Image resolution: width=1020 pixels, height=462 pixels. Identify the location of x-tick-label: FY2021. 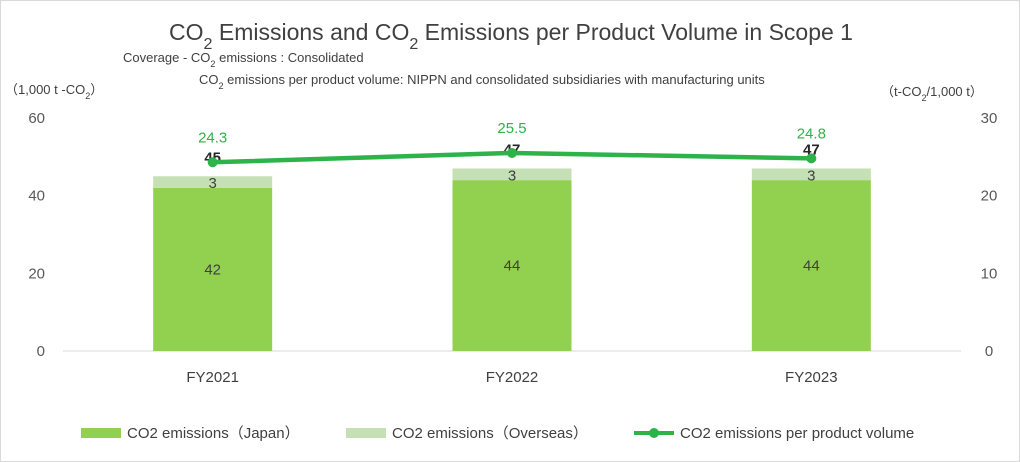
(212, 377).